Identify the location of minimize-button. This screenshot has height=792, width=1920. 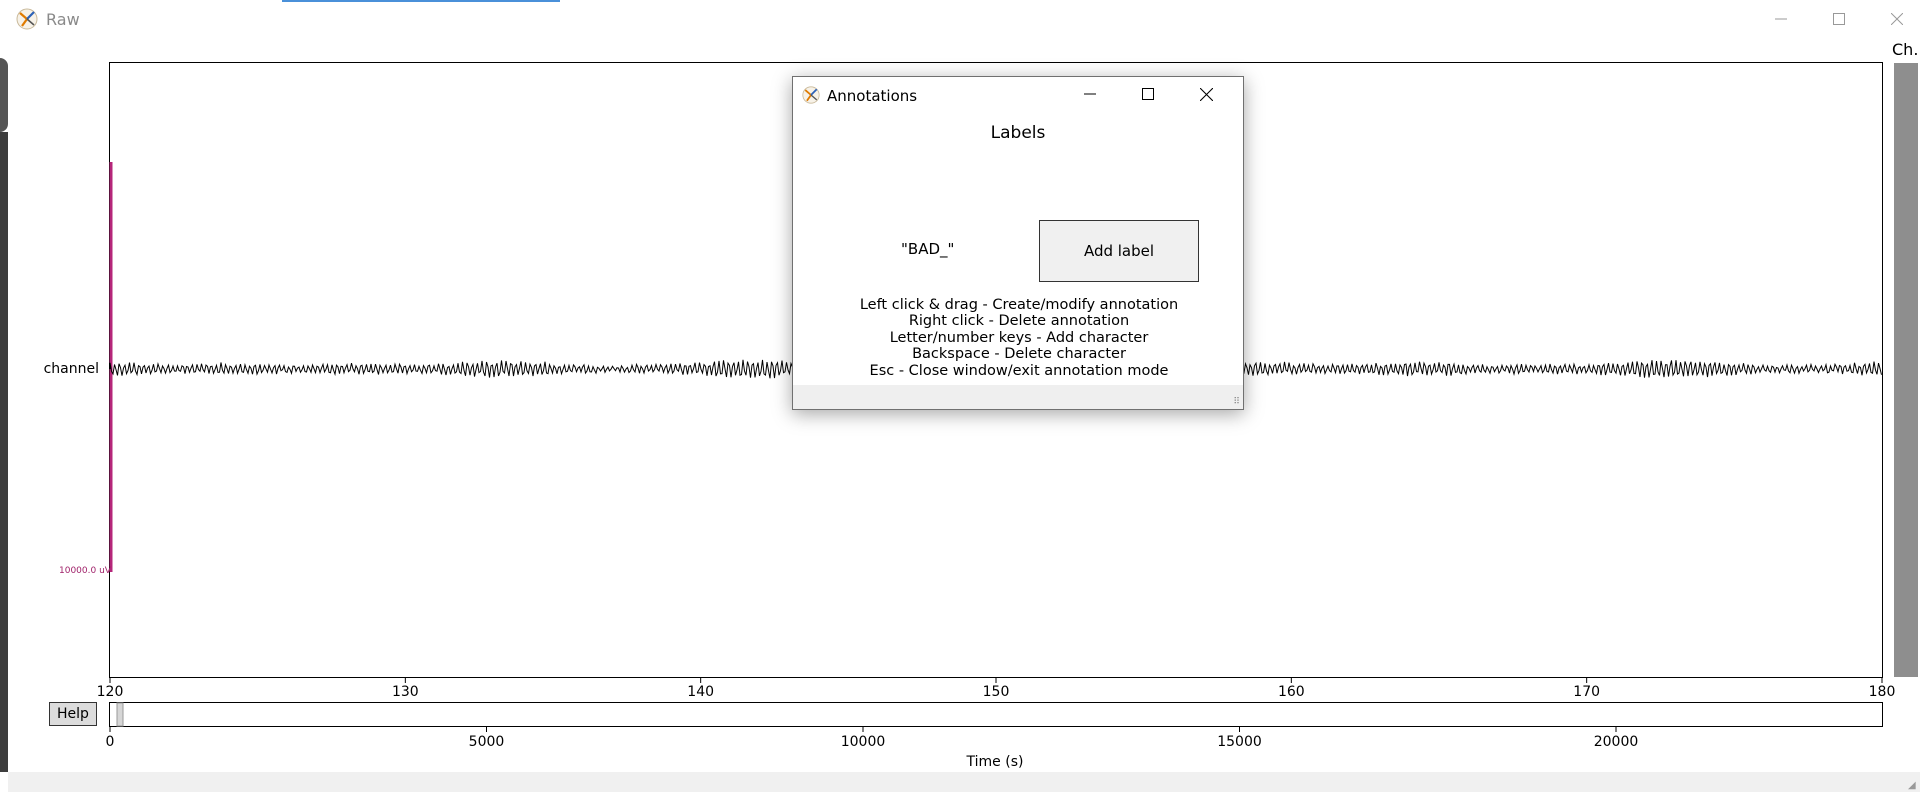
(1781, 19).